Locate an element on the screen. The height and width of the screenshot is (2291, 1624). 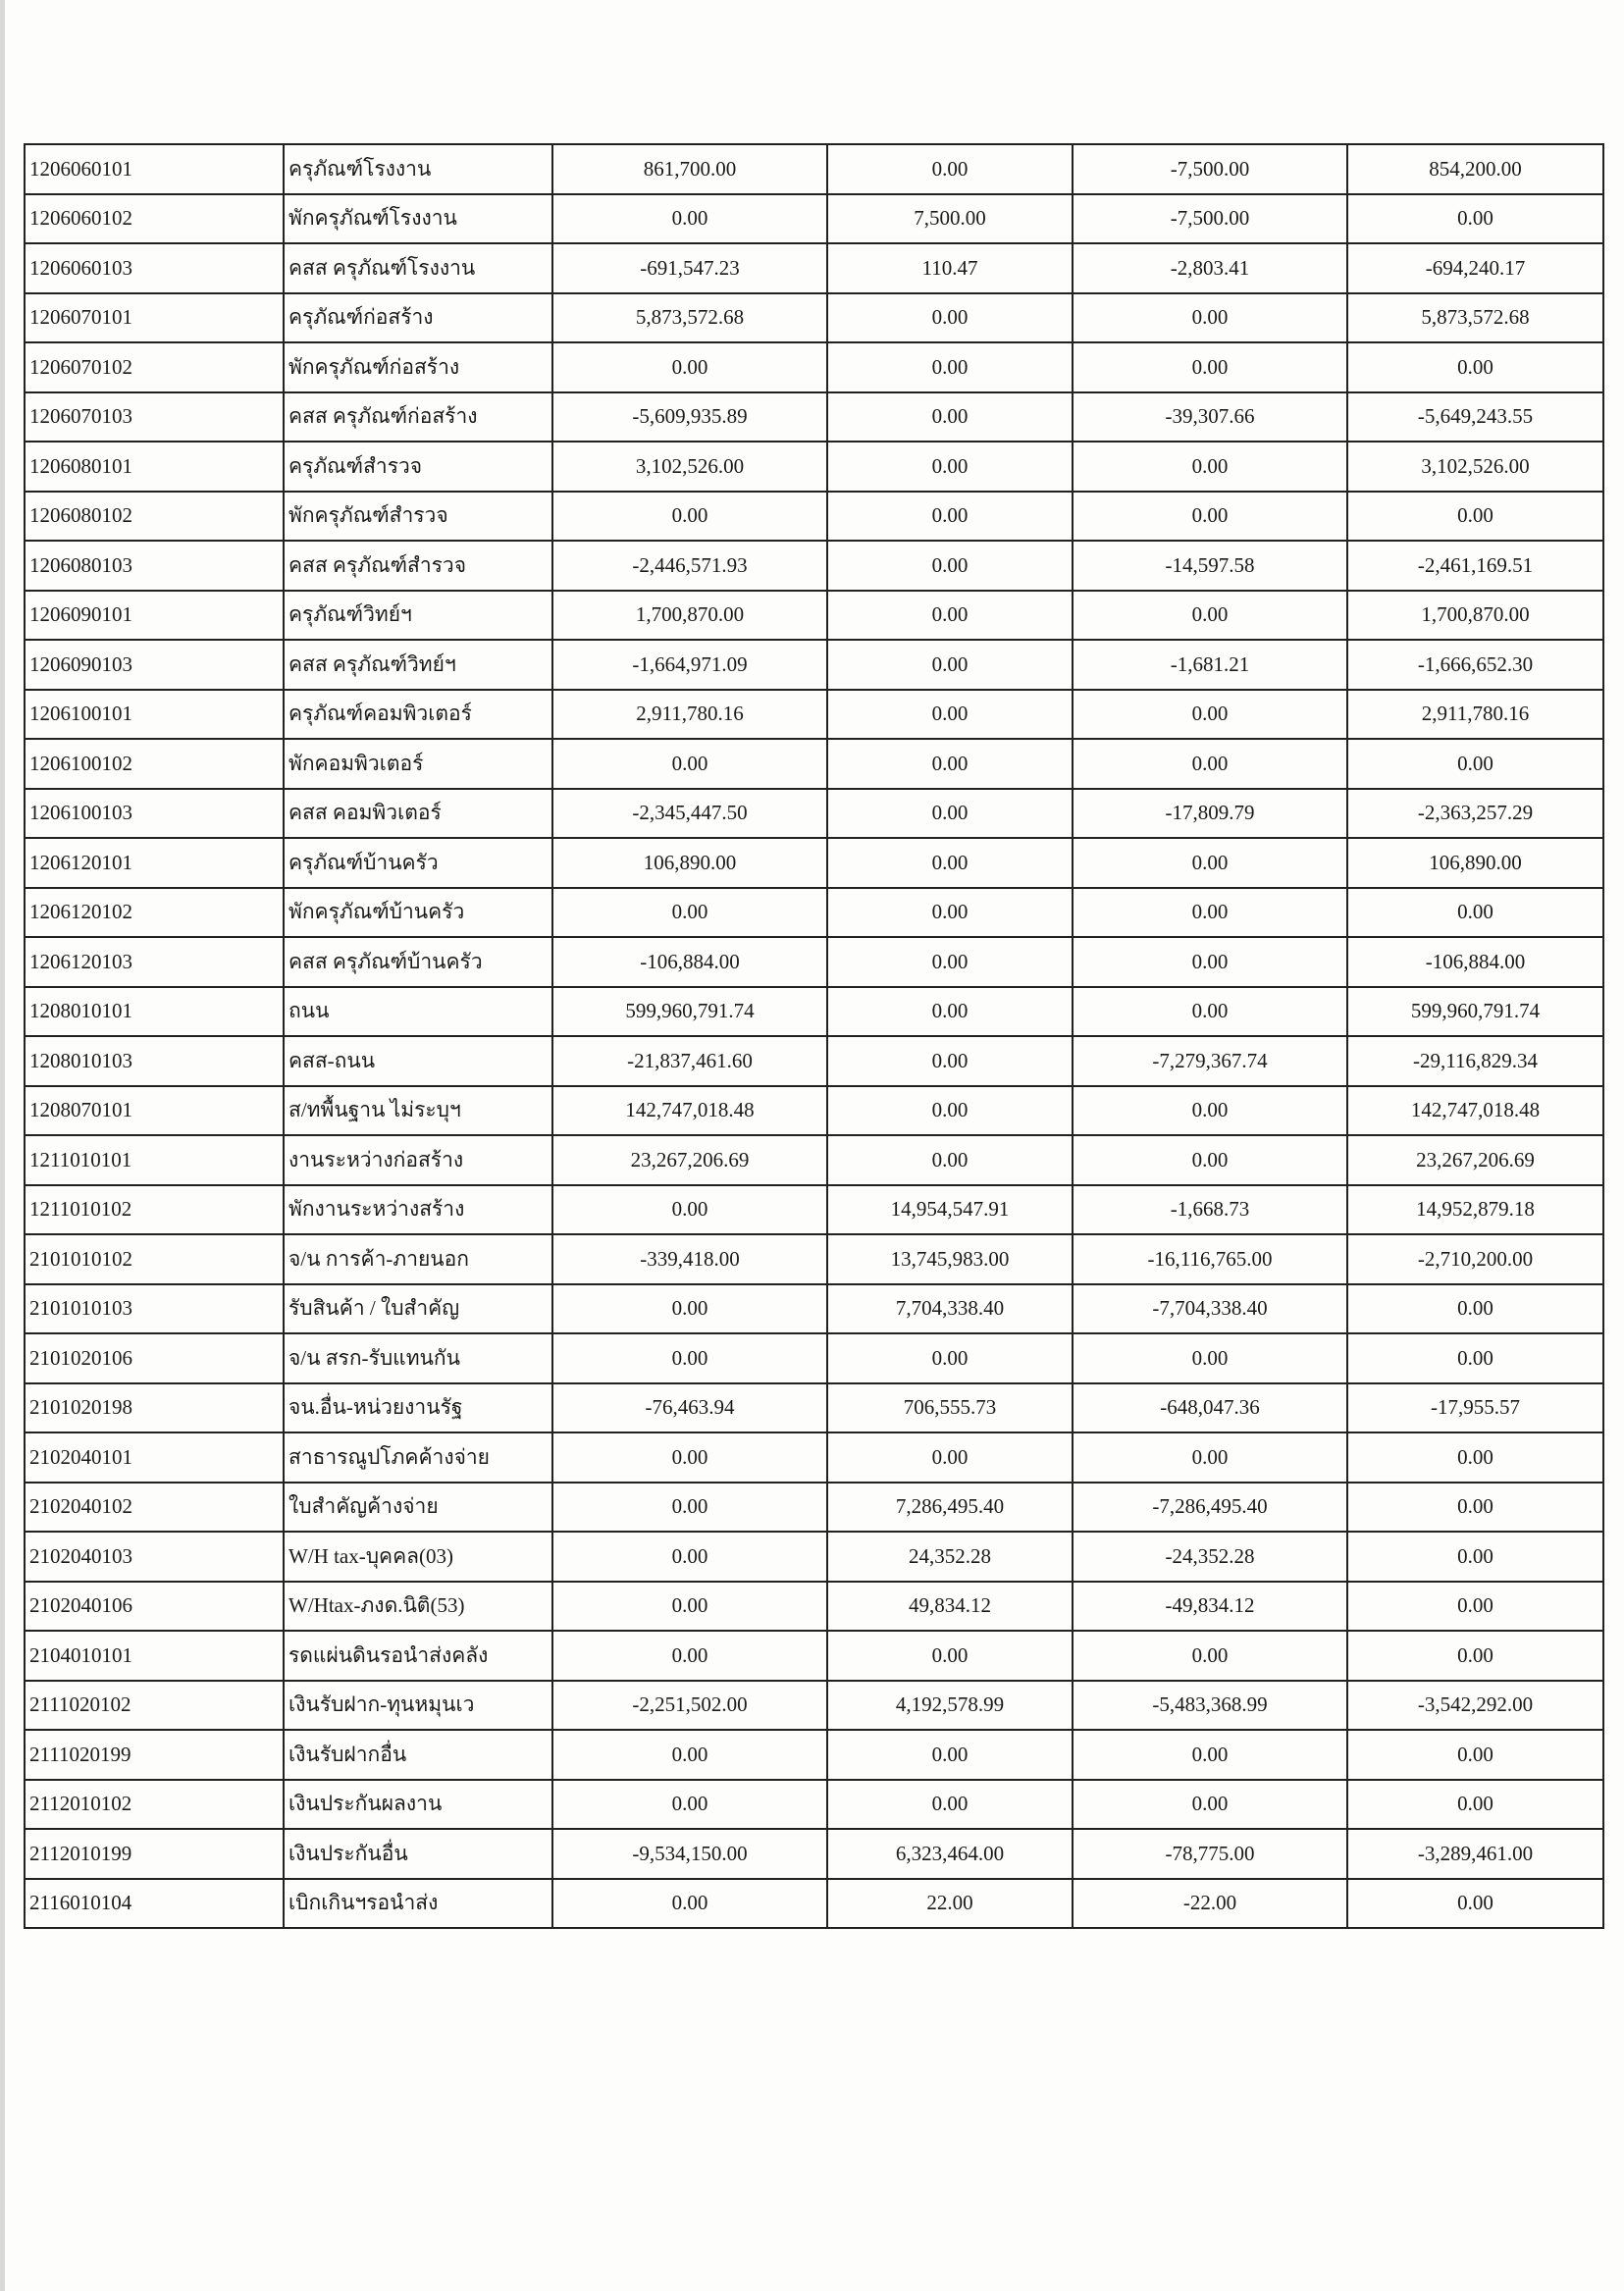
opening-balance-cell: -21,837,461.60 is located at coordinates (689, 1061).